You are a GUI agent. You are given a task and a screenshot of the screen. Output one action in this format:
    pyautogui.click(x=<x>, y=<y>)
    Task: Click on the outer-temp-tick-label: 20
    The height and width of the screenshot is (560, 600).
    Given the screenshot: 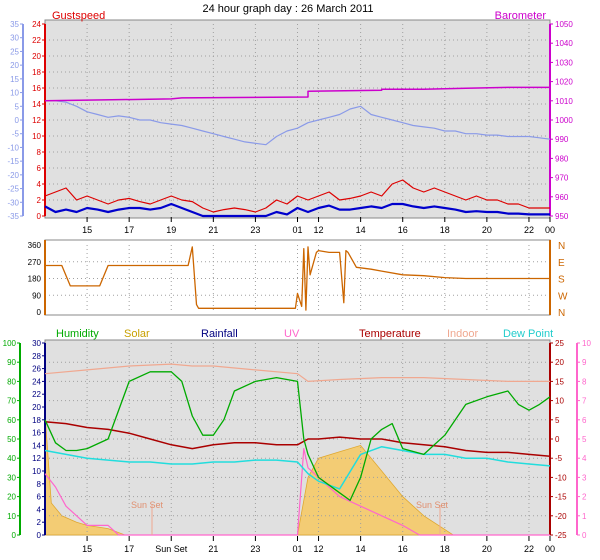 What is the action you would take?
    pyautogui.click(x=14, y=65)
    